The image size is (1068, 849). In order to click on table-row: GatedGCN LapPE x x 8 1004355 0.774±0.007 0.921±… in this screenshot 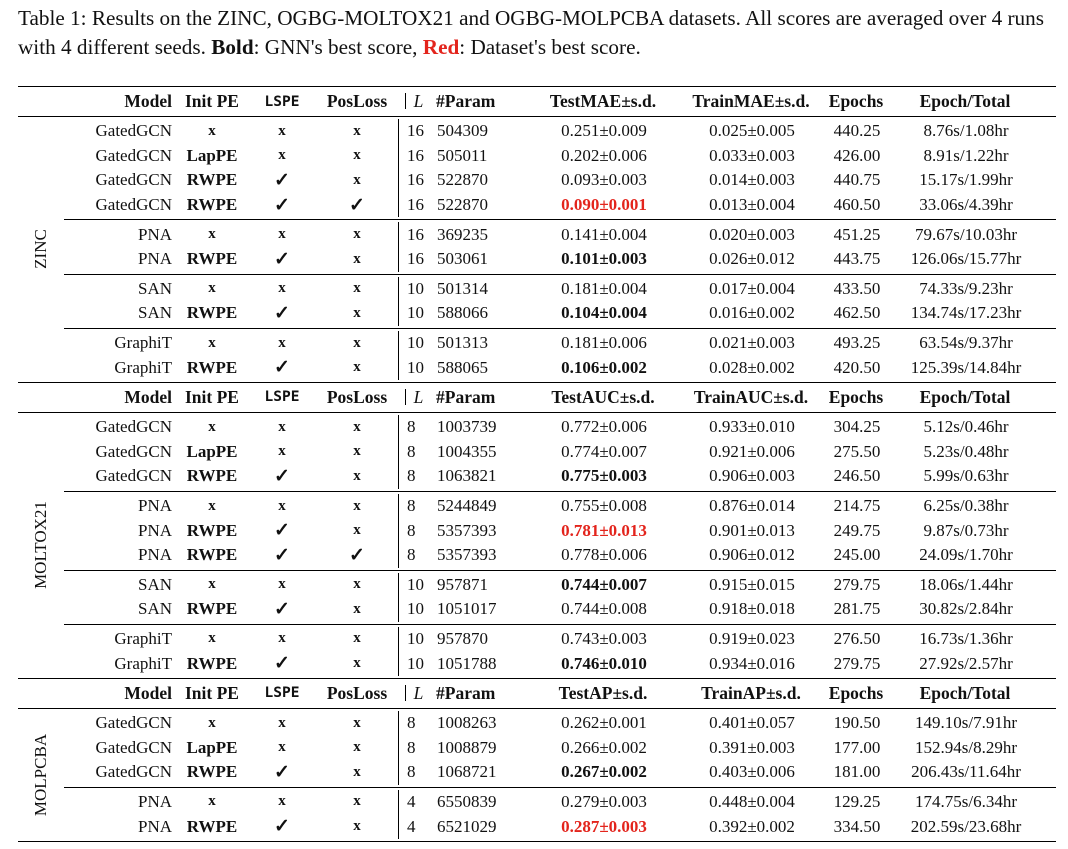, I will do `click(560, 452)`.